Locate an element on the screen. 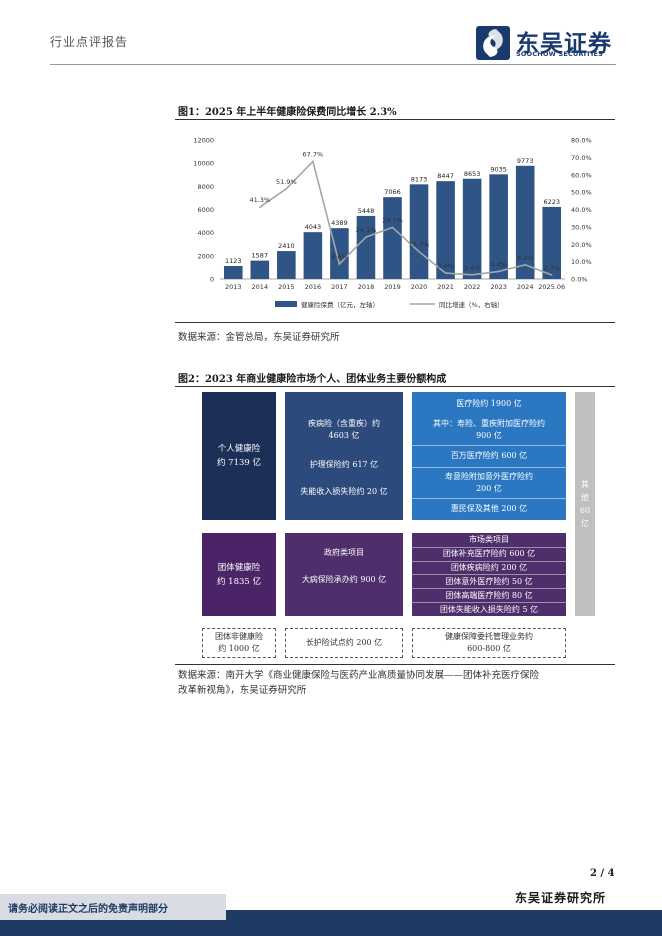  x-tick-label: 2016 is located at coordinates (313, 287).